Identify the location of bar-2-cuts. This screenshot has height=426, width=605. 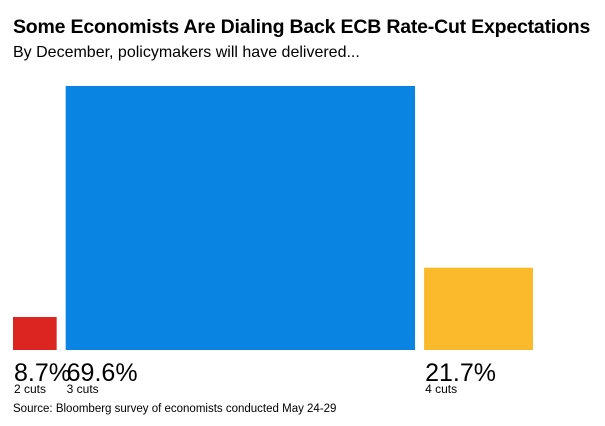
(35, 333).